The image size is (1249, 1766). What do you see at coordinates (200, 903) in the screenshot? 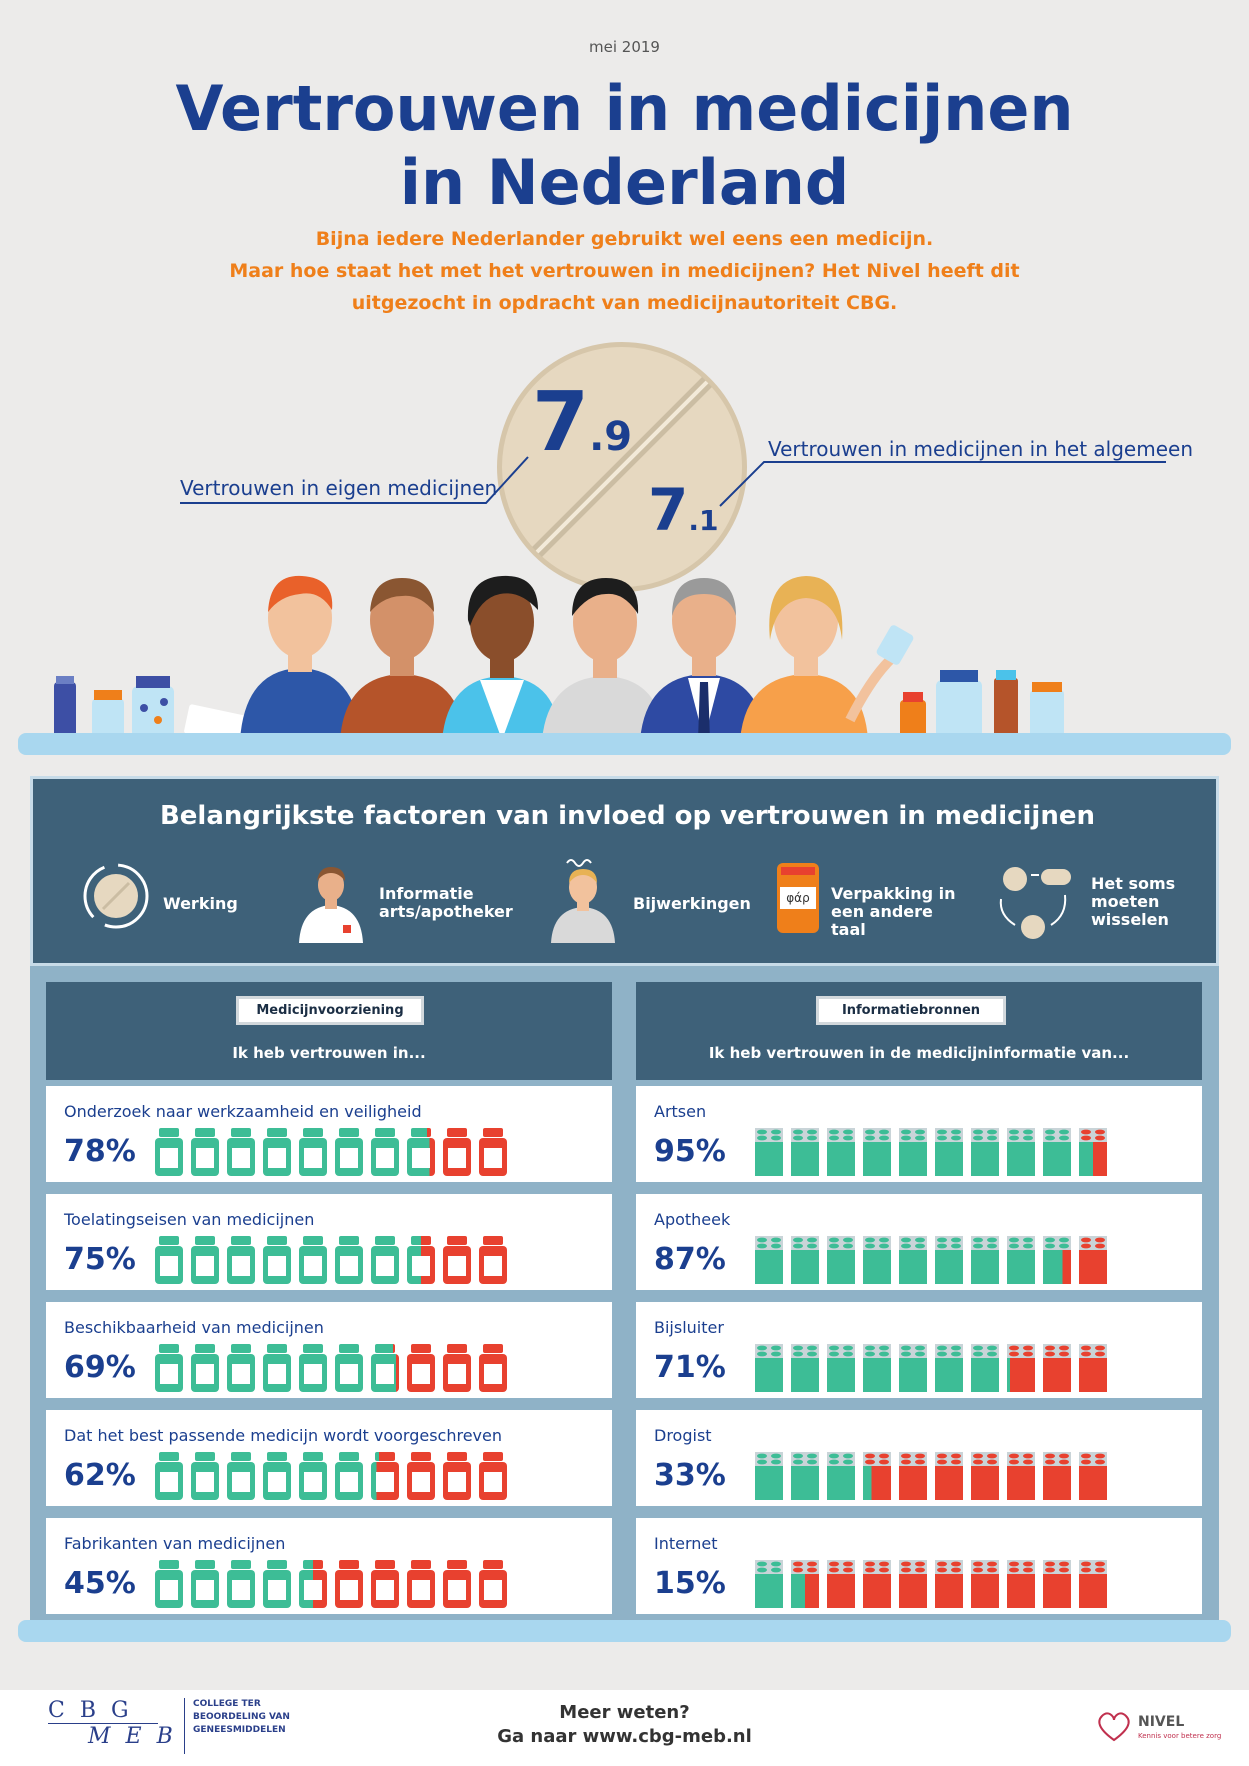
I see `factor-werking: Werking` at bounding box center [200, 903].